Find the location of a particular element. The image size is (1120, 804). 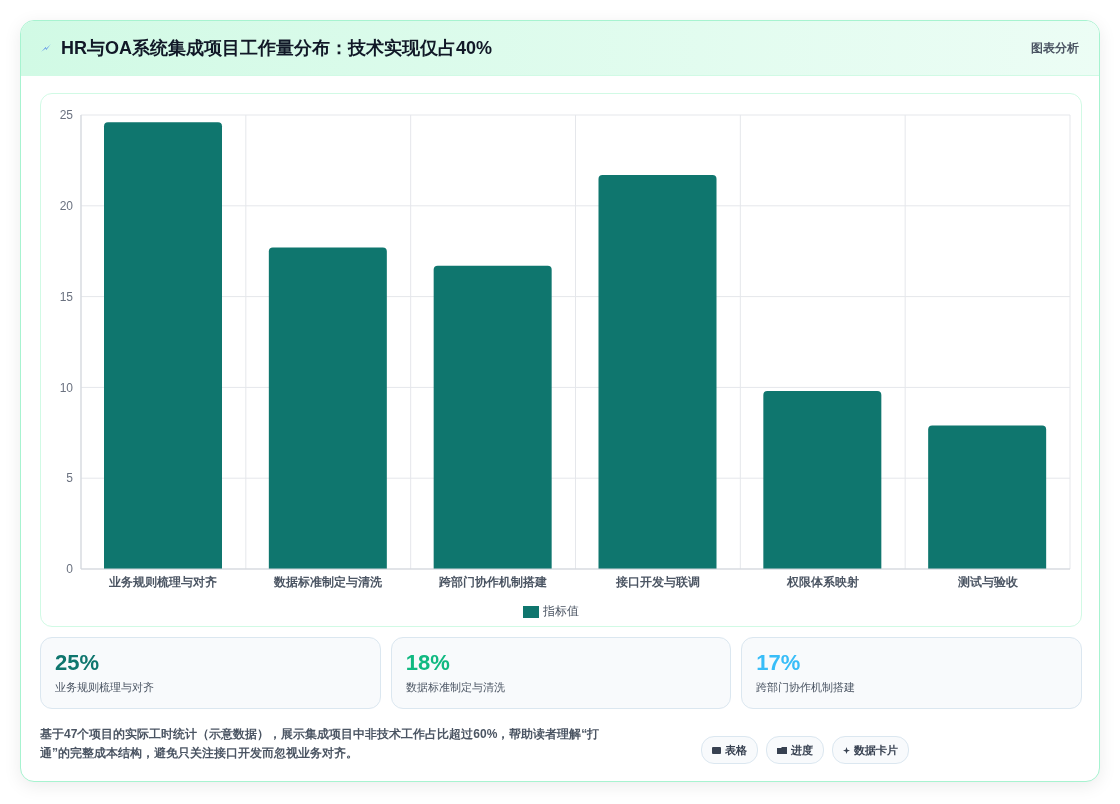

text: 图表分析 is located at coordinates (1055, 48).